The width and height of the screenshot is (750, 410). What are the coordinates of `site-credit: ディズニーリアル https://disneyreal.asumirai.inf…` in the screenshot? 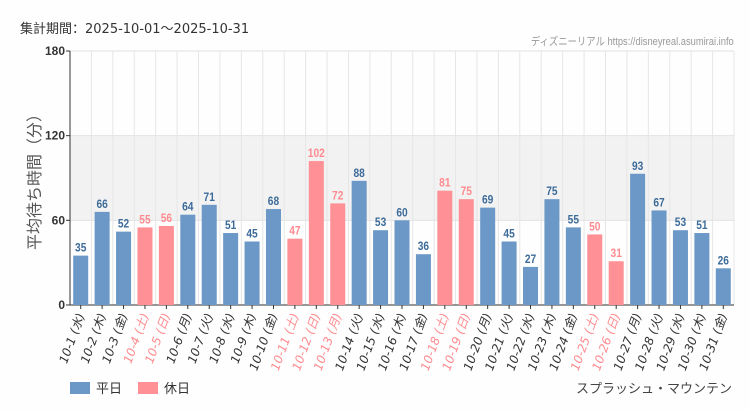 It's located at (632, 42).